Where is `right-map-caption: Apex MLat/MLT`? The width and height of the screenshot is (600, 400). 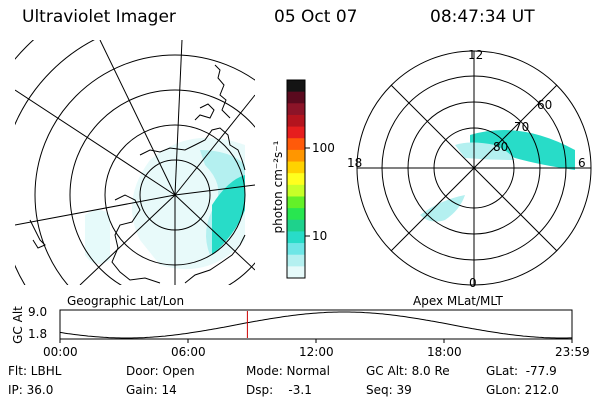
right-map-caption: Apex MLat/MLT is located at coordinates (458, 301).